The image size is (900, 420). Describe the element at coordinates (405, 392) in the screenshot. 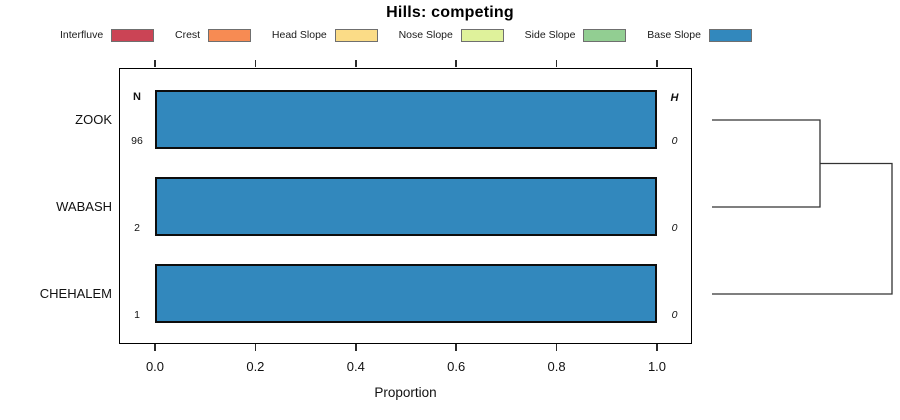

I see `x-axis-title: Proportion` at that location.